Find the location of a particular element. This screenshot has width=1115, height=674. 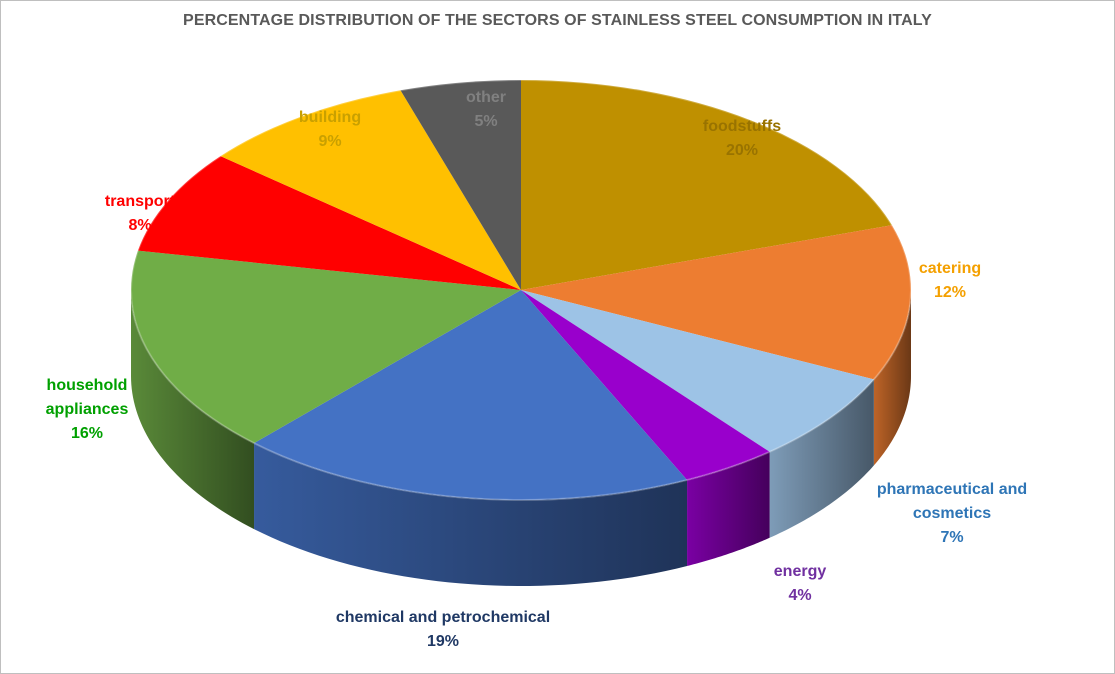

data-label-line: foodstuffs is located at coordinates (742, 126).